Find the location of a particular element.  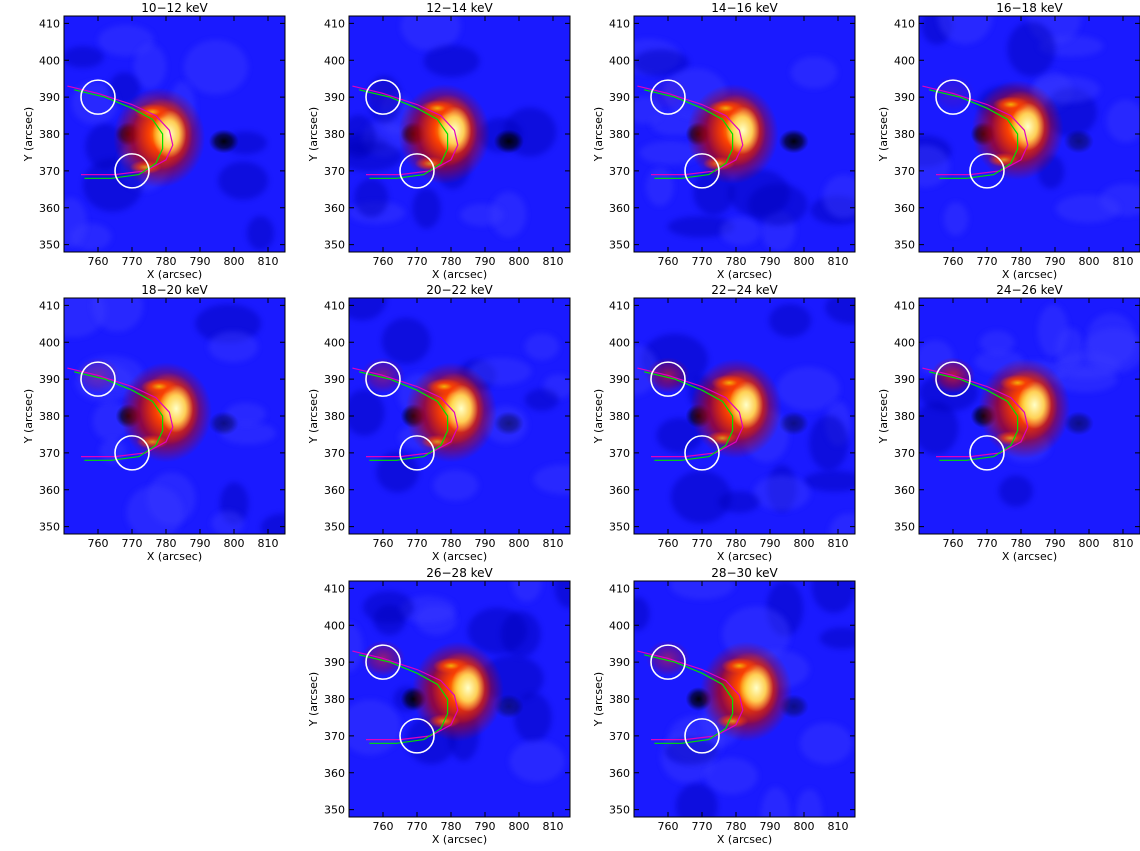

panel-title: 10−12 keV is located at coordinates (174, 8).